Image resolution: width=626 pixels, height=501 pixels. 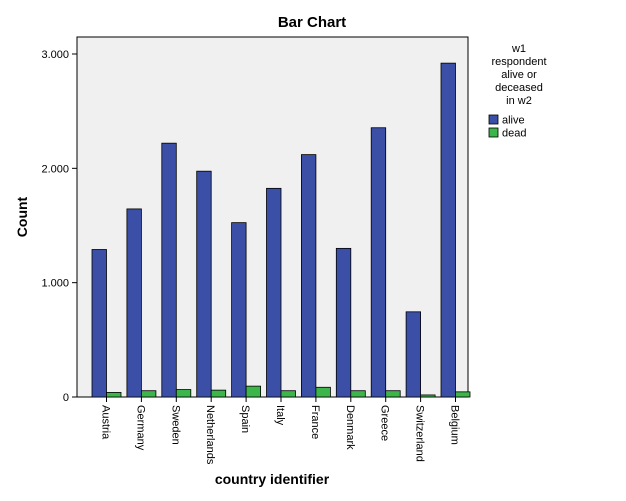 What do you see at coordinates (343, 322) in the screenshot?
I see `bar-alive-denmark` at bounding box center [343, 322].